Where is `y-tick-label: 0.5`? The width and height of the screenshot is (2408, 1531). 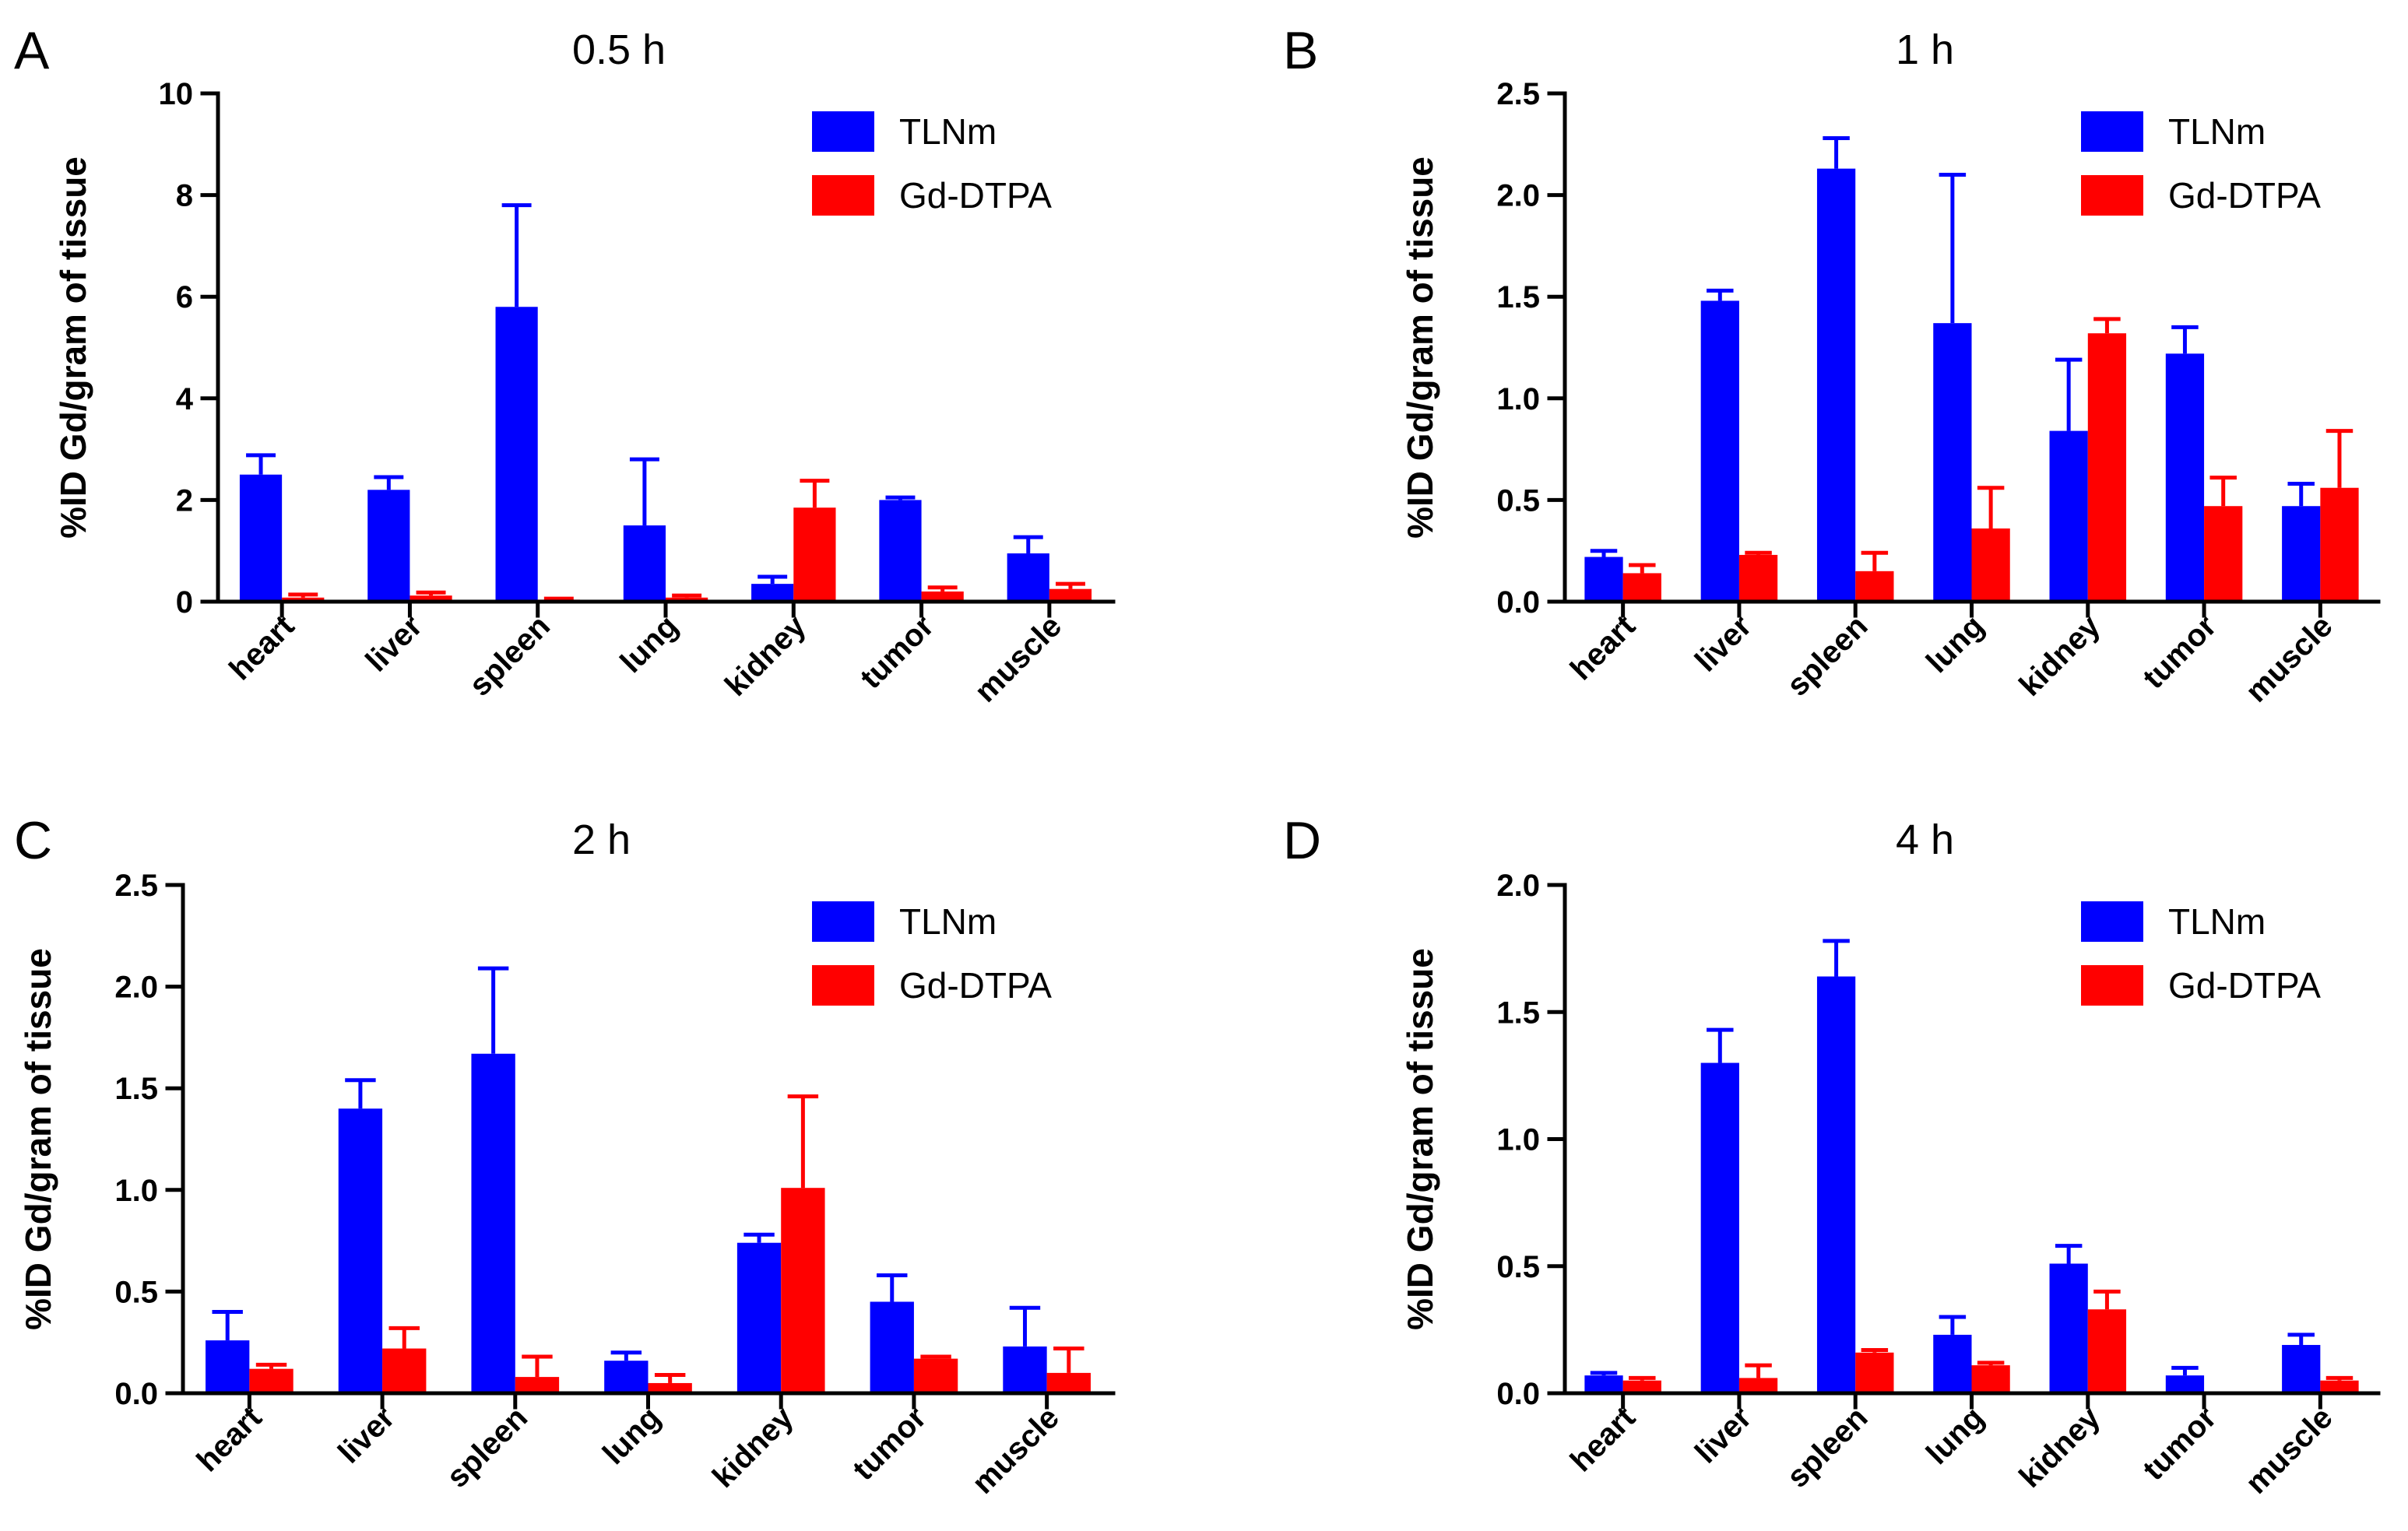
y-tick-label: 0.5 is located at coordinates (136, 1292).